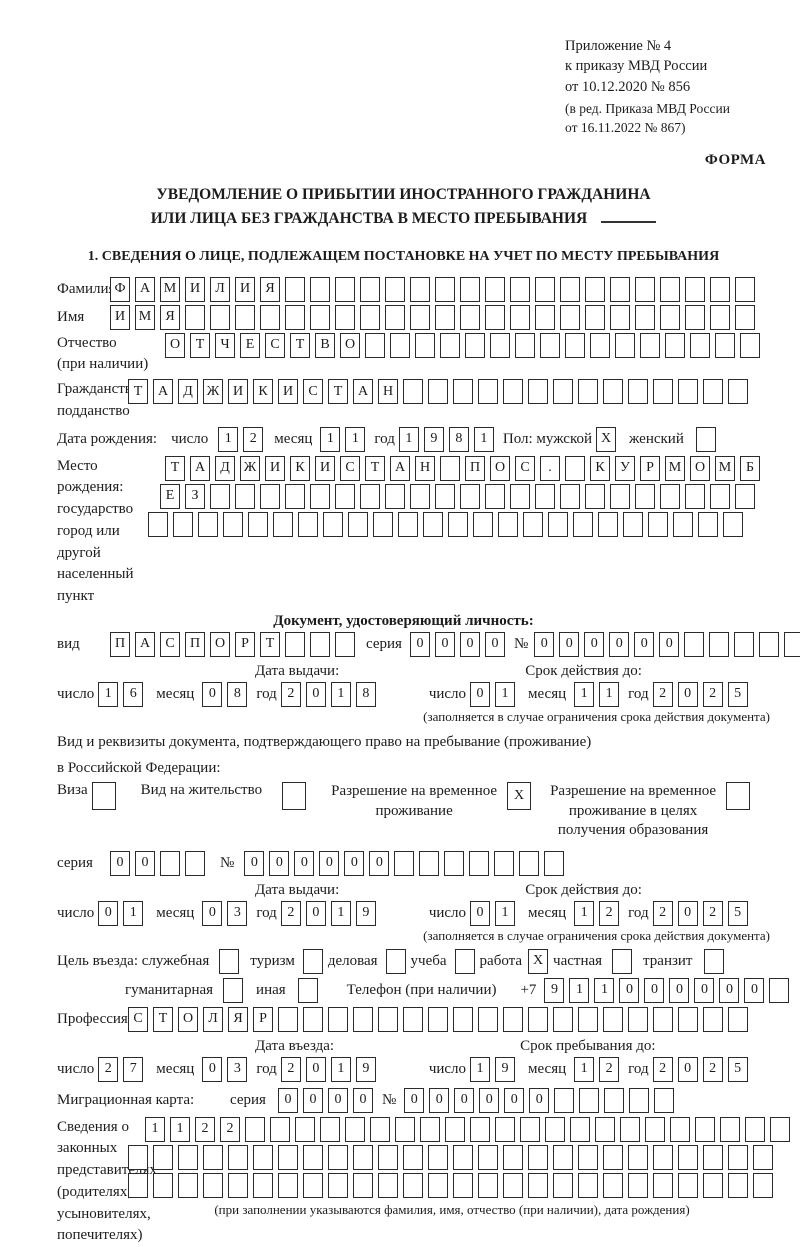 This screenshot has width=800, height=1247. What do you see at coordinates (355, 439) in the screenshot?
I see `birth-month-cells-box: 1` at bounding box center [355, 439].